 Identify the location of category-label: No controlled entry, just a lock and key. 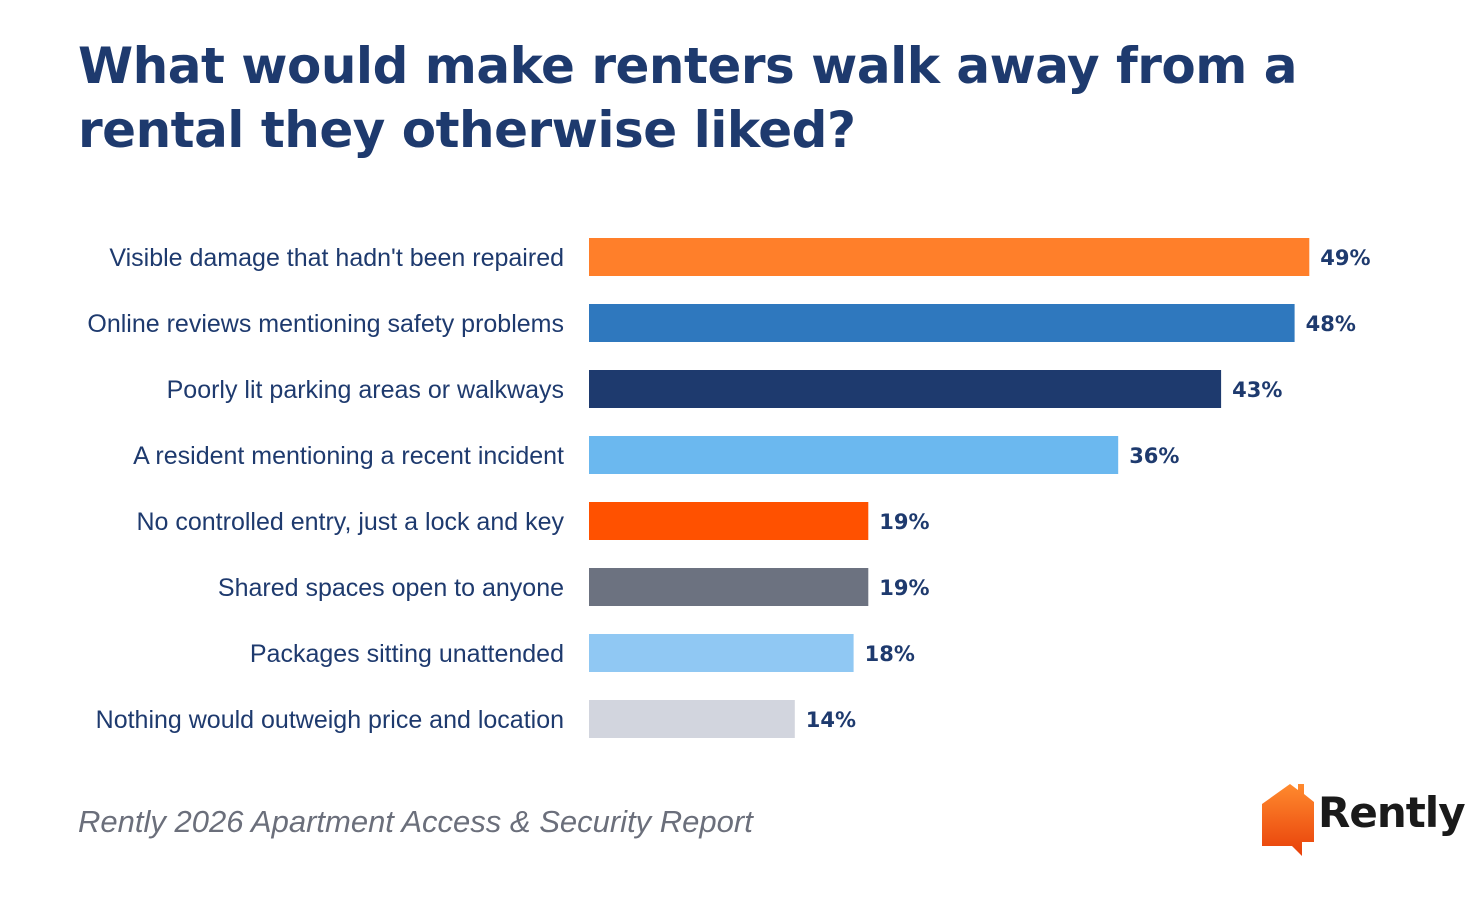
(350, 522).